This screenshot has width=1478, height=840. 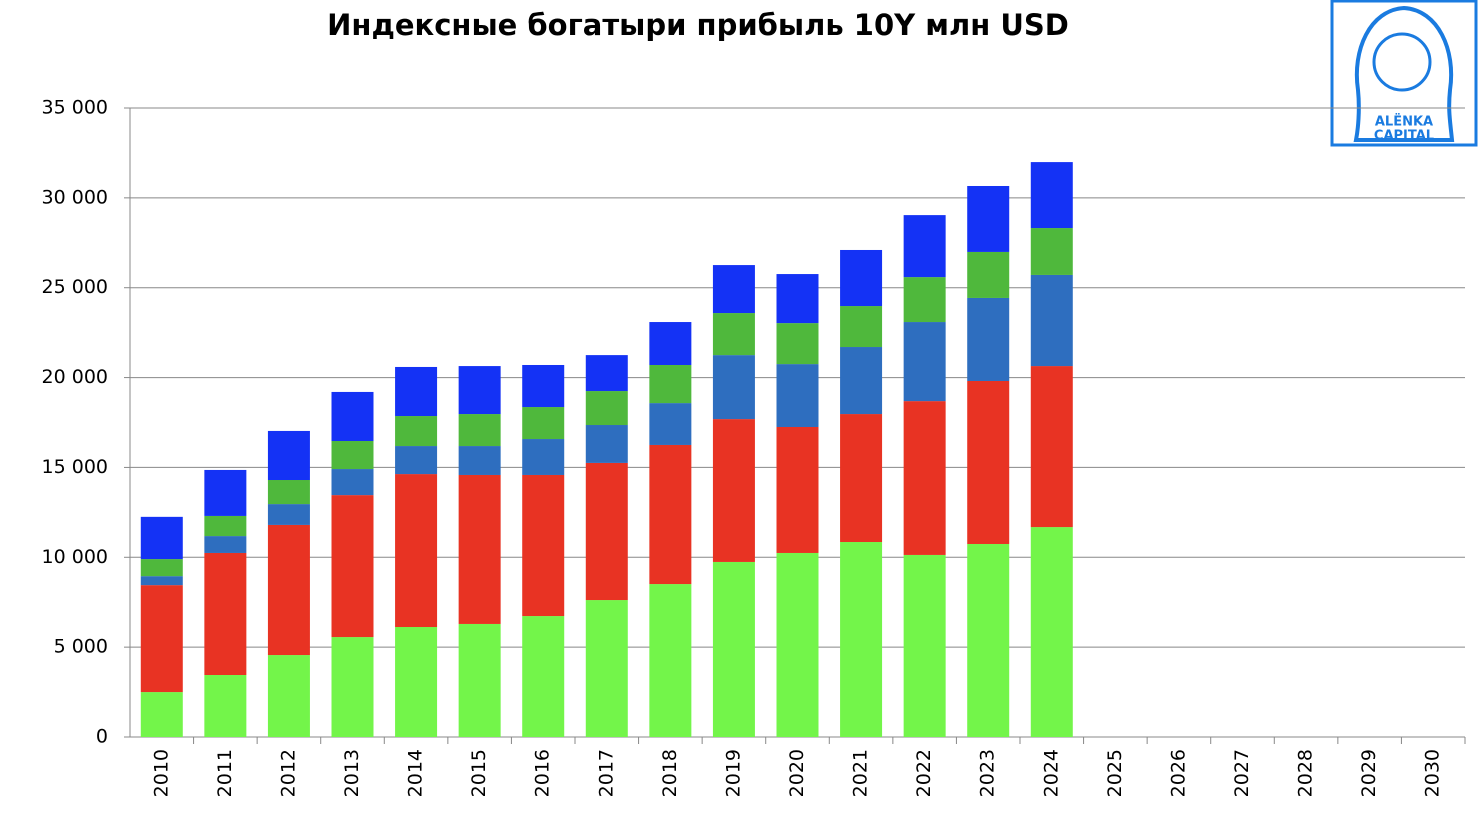 What do you see at coordinates (1404, 122) in the screenshot?
I see `logo-text: ALЁNKA` at bounding box center [1404, 122].